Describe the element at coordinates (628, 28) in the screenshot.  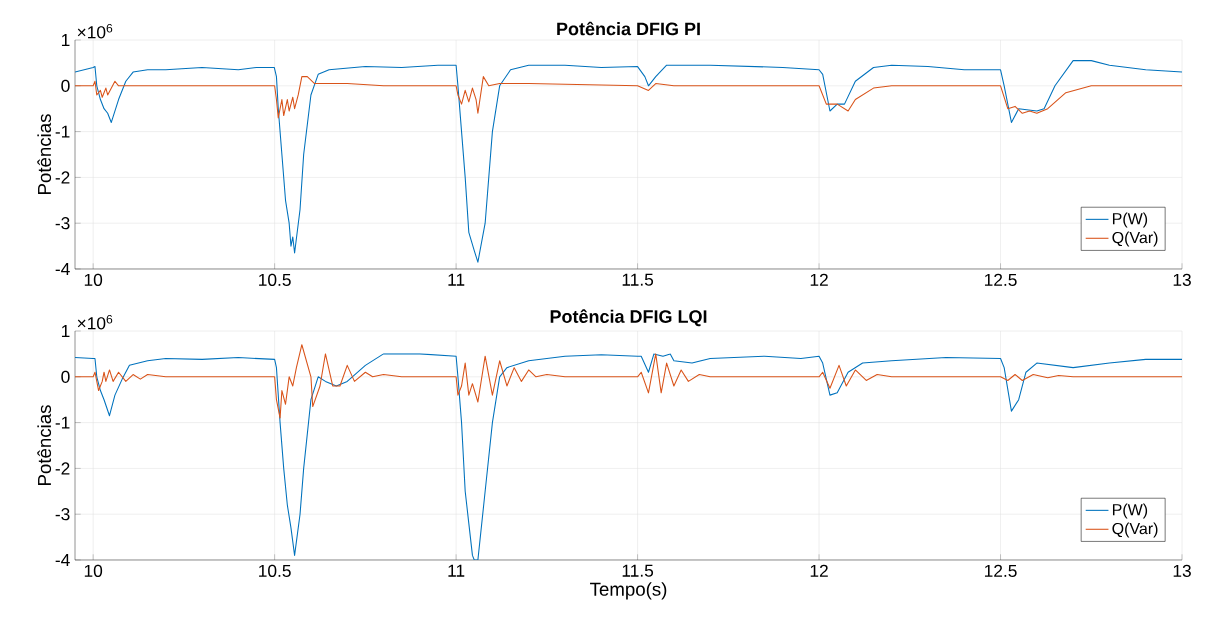
I see `chart-title: Potência DFIG PI` at that location.